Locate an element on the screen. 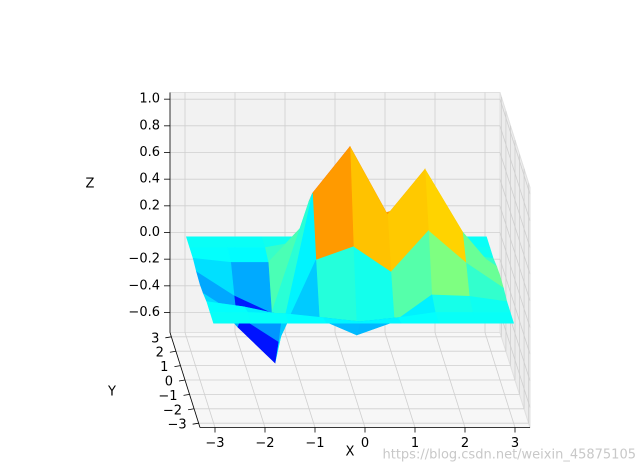 The image size is (640, 476). y-tick-label: −2 is located at coordinates (172, 410).